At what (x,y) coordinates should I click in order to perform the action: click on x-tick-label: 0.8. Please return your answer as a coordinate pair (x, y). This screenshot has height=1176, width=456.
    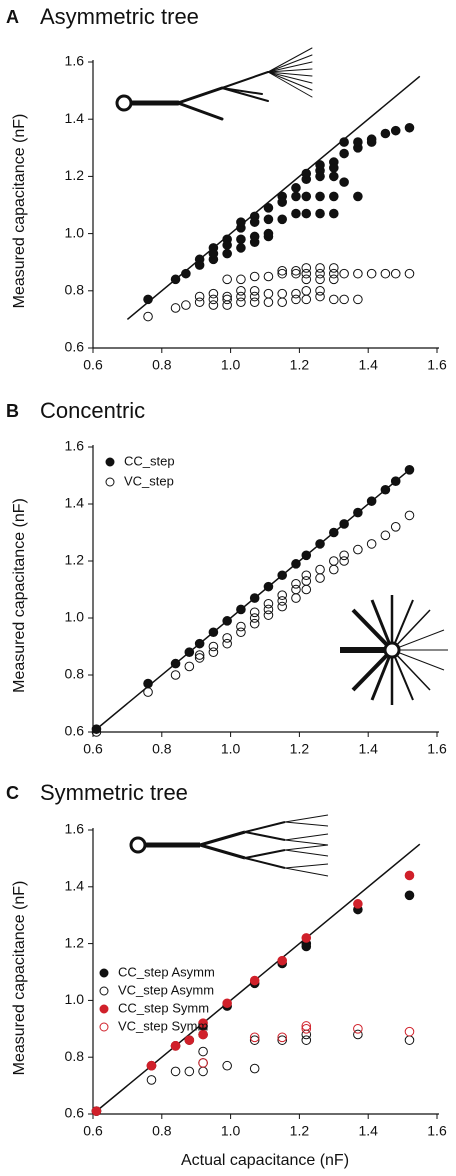
    Looking at the image, I should click on (162, 749).